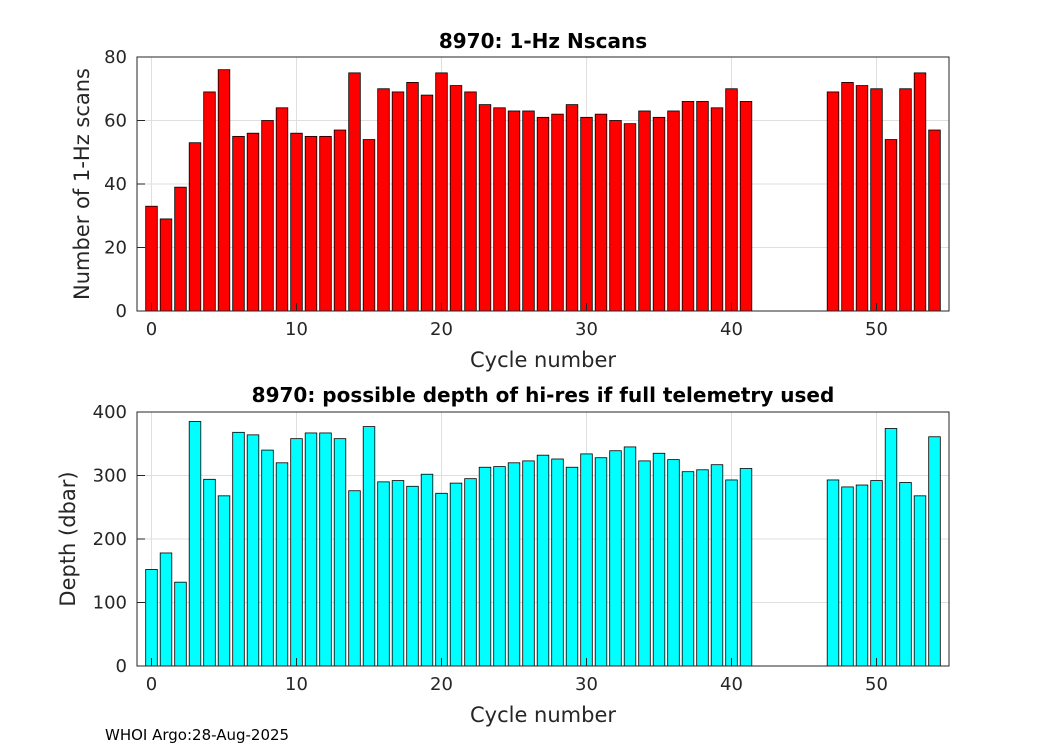 The width and height of the screenshot is (1050, 750). Describe the element at coordinates (115, 184) in the screenshot. I see `y-tick-label: 40` at that location.